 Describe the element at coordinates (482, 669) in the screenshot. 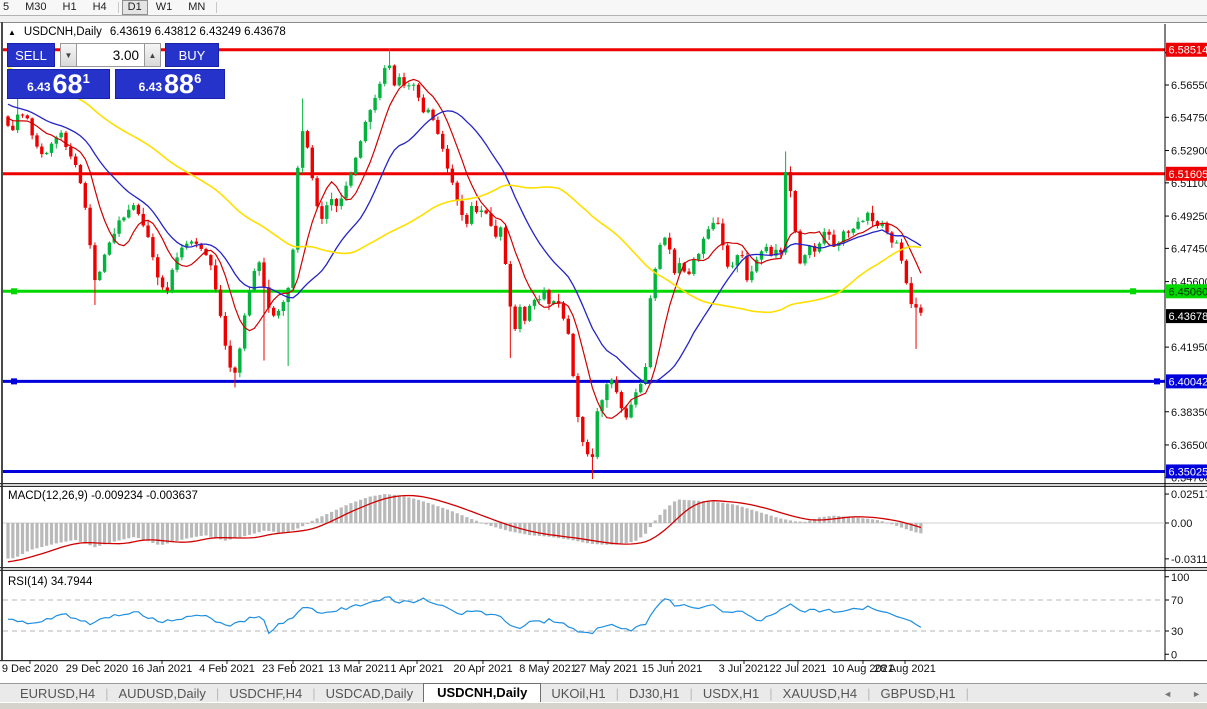

I see `svg-text: 20 Apr 2021` at that location.